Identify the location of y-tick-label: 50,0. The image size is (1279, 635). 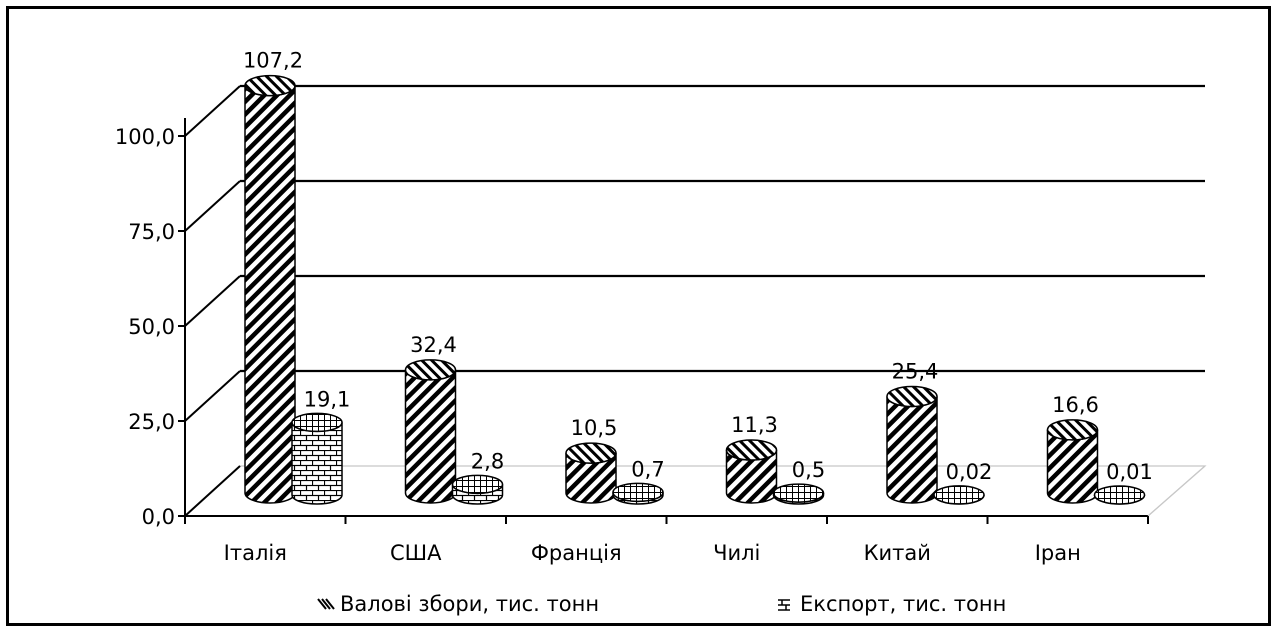
(151, 327).